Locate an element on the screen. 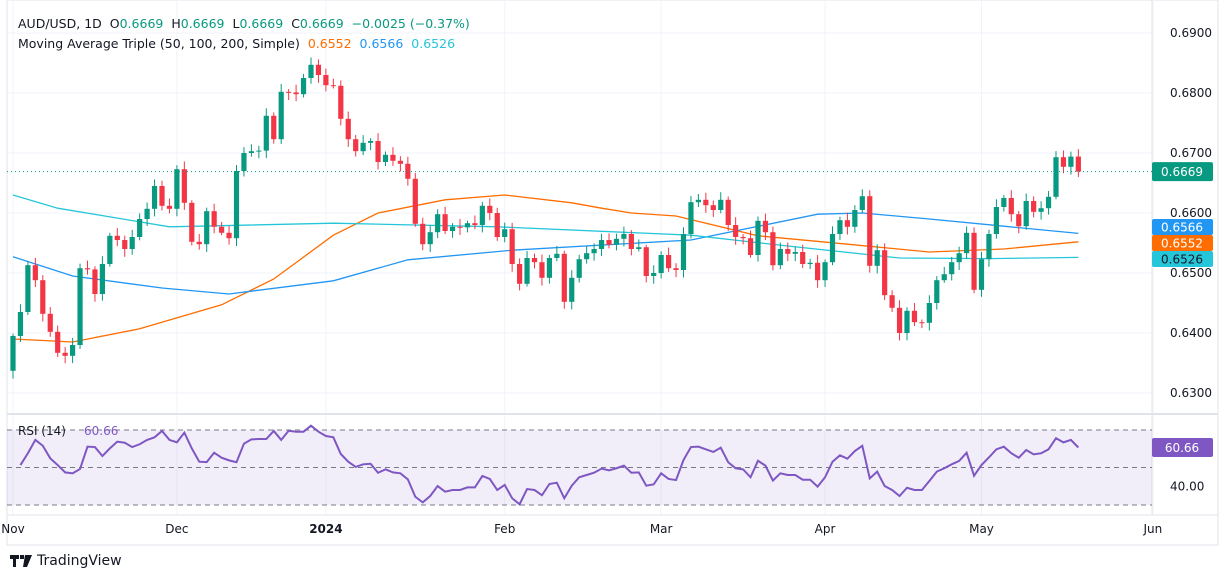 The height and width of the screenshot is (580, 1225). ma100-tag-bg is located at coordinates (1182, 227).